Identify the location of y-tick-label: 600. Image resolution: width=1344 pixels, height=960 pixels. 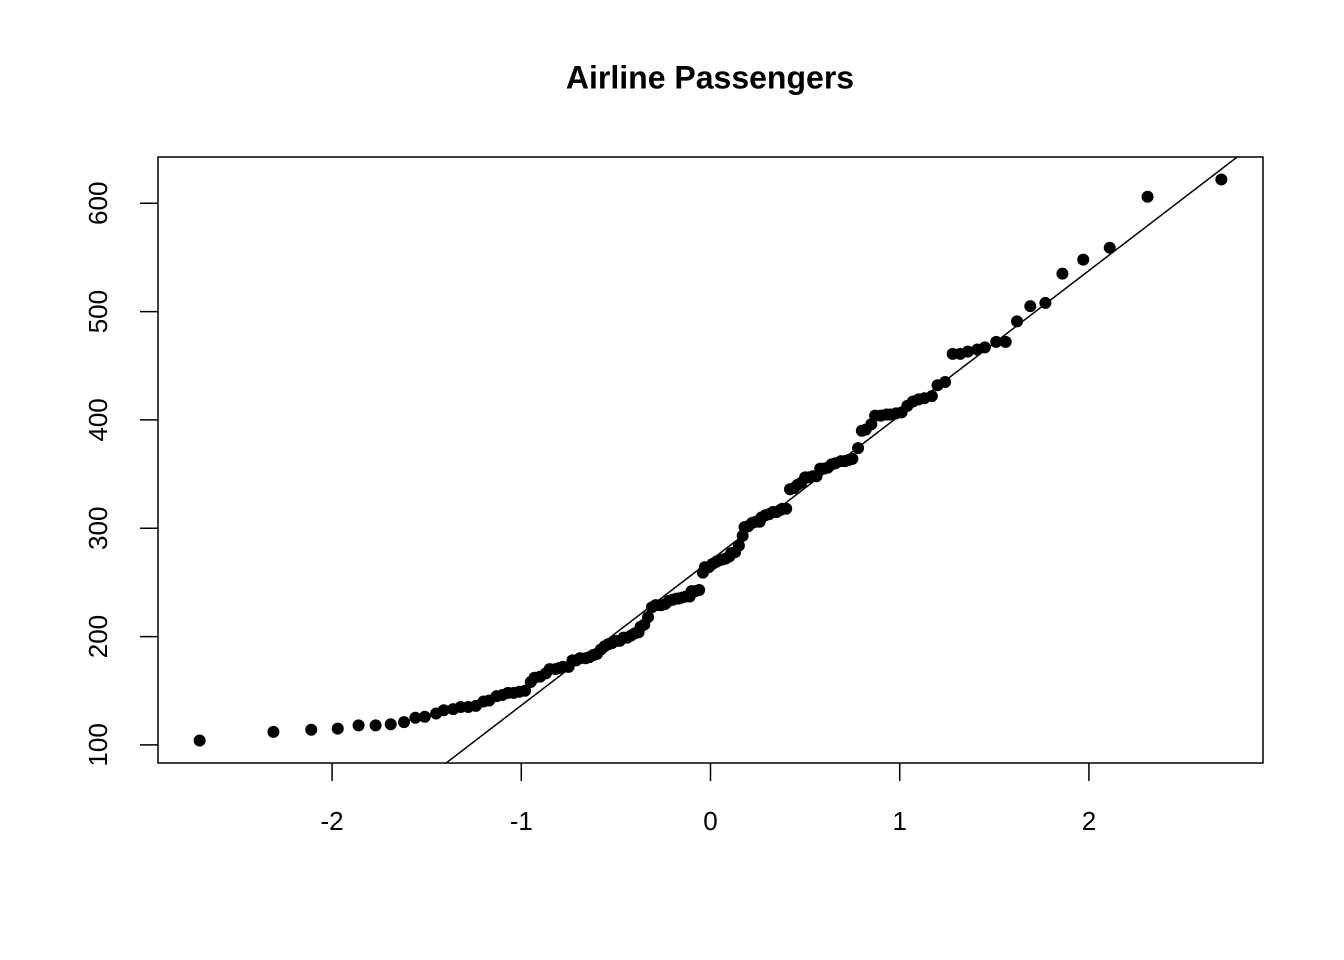
(98, 203).